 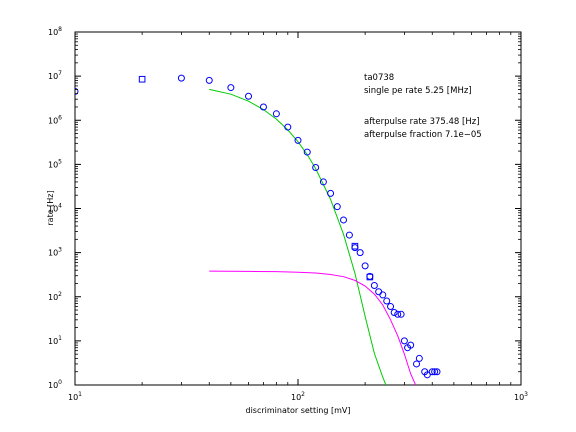 I want to click on y-tick-label: 10⁵, so click(x=55, y=163).